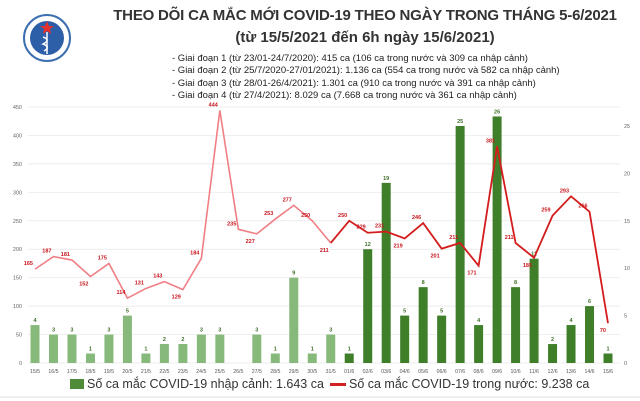 Image resolution: width=640 pixels, height=401 pixels. Describe the element at coordinates (397, 246) in the screenshot. I see `line-value-label: 219` at that location.